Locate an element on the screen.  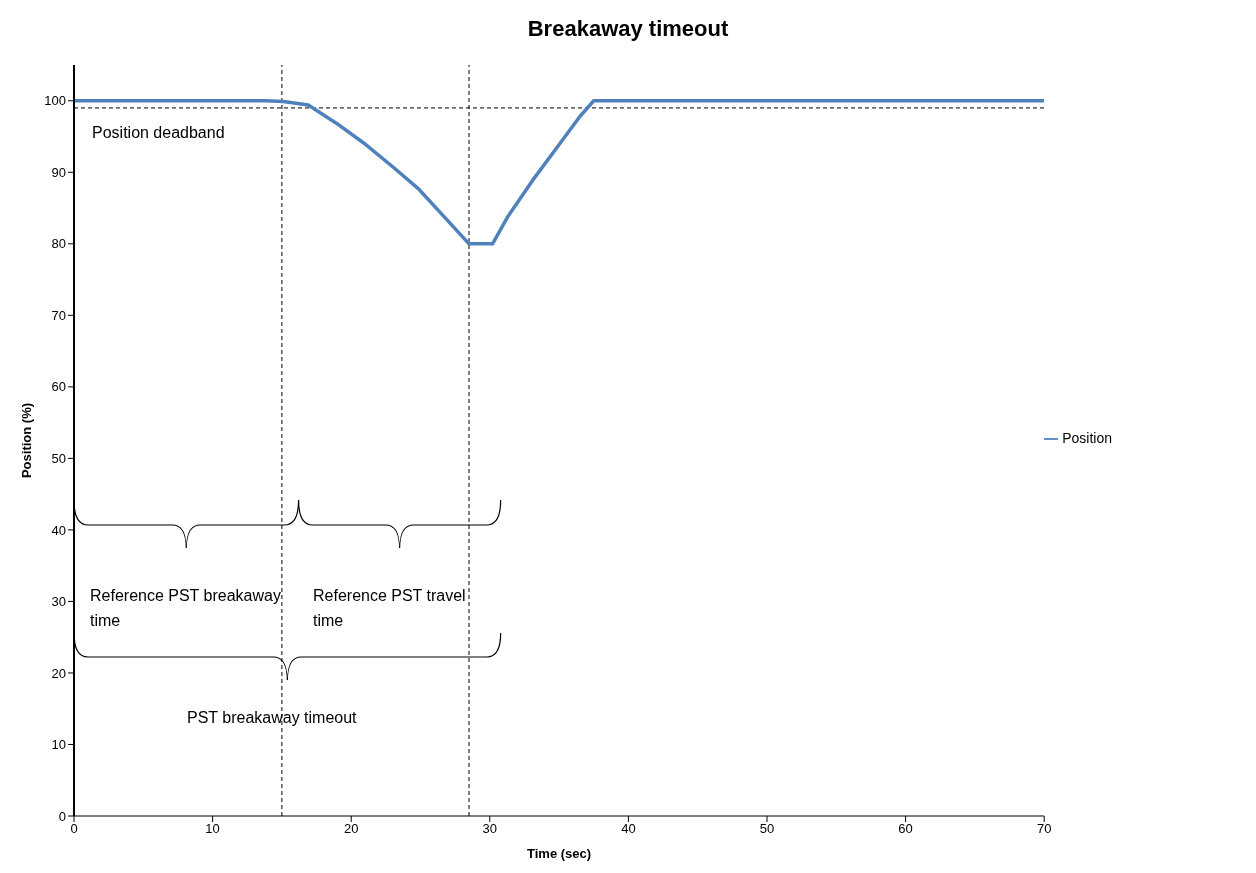
annotation: PST breakaway timeout is located at coordinates (272, 718).